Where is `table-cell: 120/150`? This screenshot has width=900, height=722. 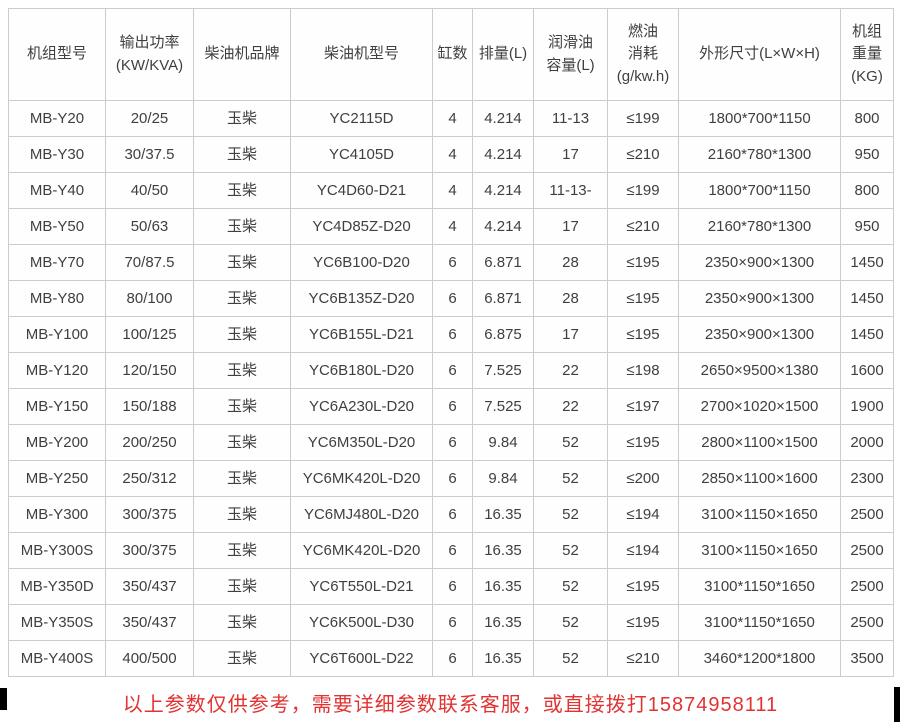
table-cell: 120/150 is located at coordinates (149, 370).